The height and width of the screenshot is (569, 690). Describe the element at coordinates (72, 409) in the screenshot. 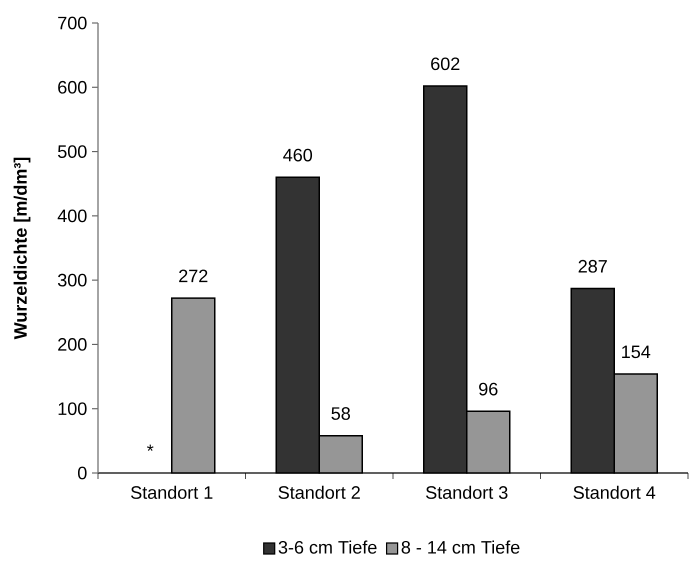

I see `y-tick-label: 100` at that location.